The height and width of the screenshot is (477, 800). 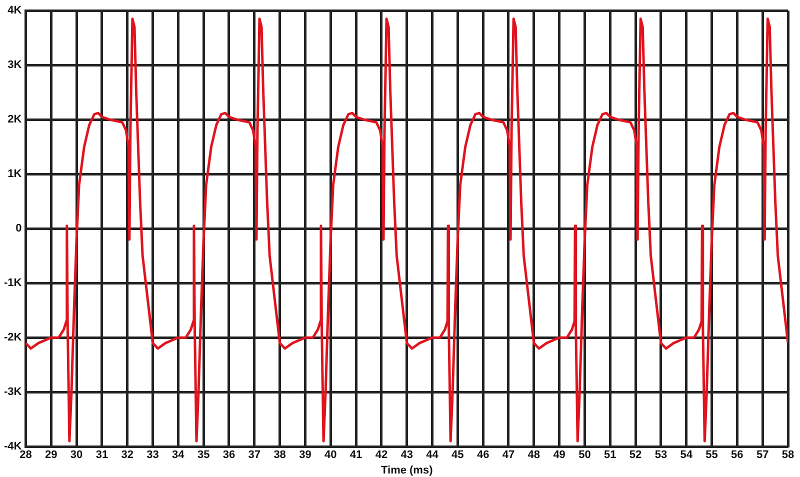 I want to click on x-tick-label: 54, so click(x=687, y=455).